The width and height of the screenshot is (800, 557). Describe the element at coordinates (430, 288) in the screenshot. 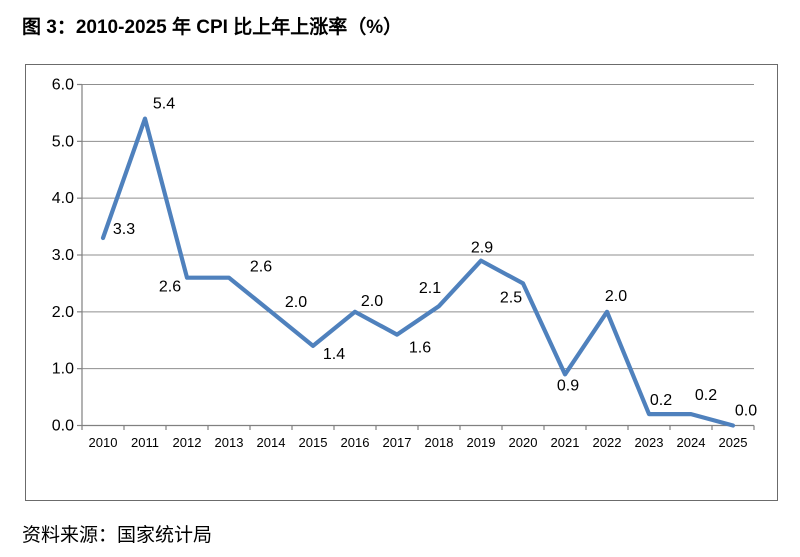

I see `data-label: 2.1` at that location.